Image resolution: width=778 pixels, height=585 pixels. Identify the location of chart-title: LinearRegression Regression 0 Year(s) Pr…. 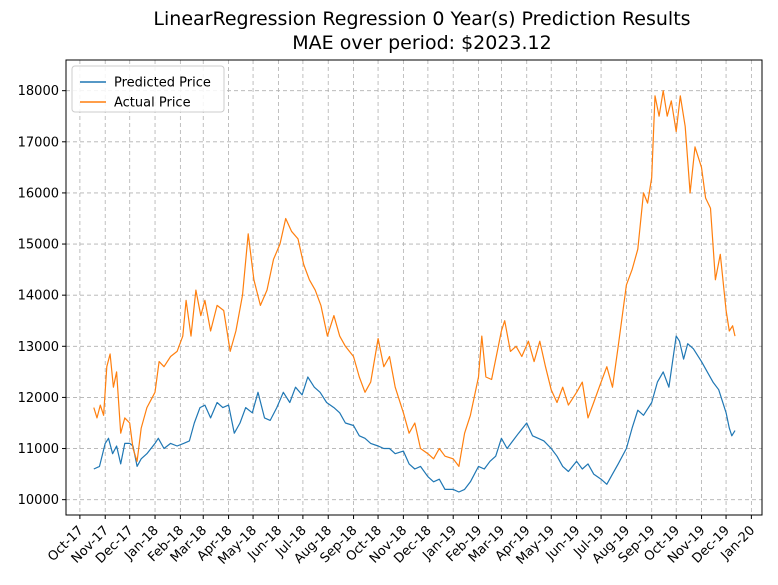
(421, 19).